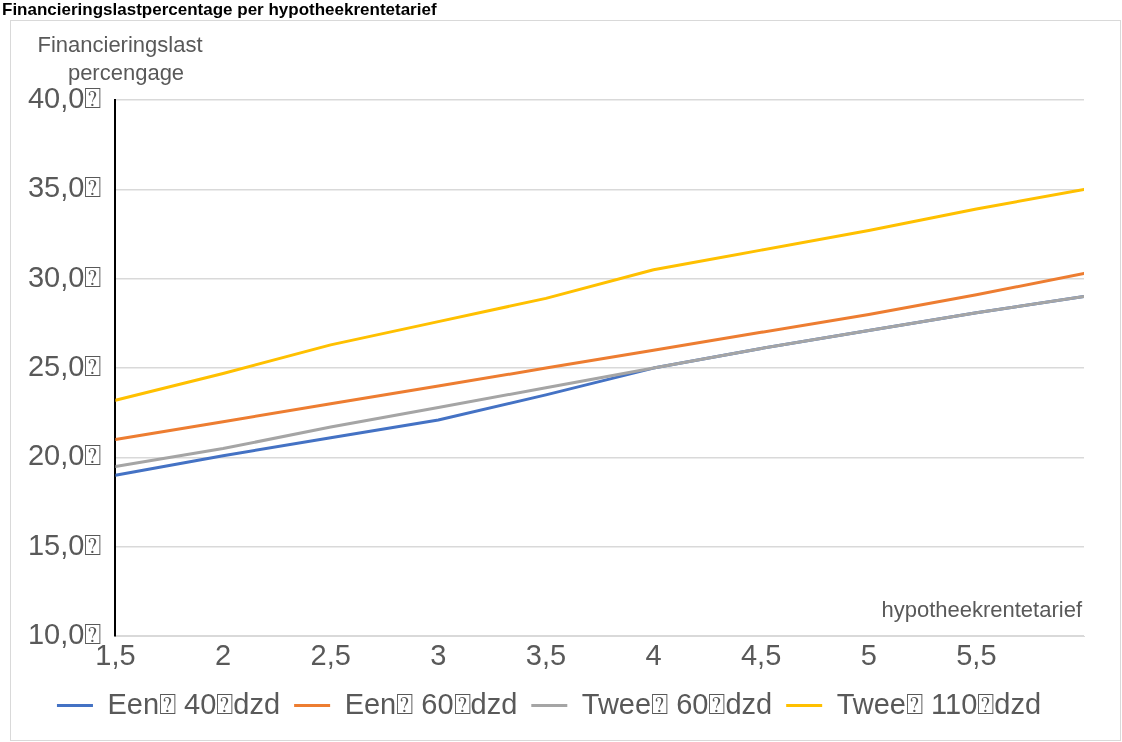 The image size is (1122, 742). I want to click on x-tick-label: 4, so click(653, 654).